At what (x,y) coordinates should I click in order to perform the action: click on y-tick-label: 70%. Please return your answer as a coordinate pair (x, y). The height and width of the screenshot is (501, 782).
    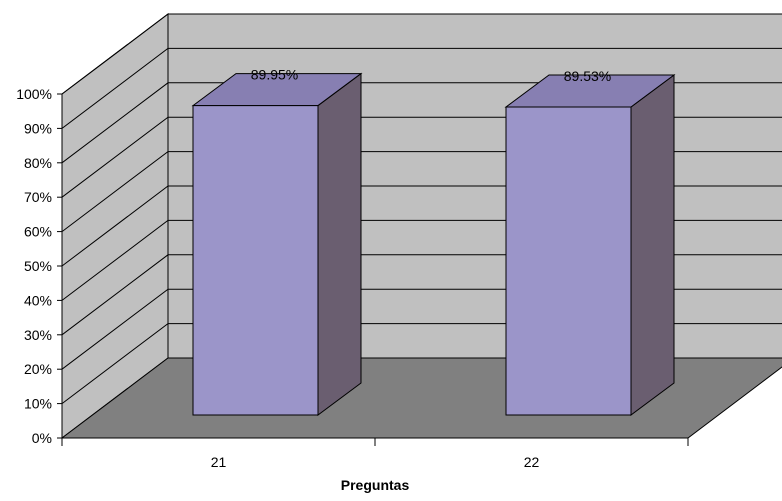
    Looking at the image, I should click on (38, 197).